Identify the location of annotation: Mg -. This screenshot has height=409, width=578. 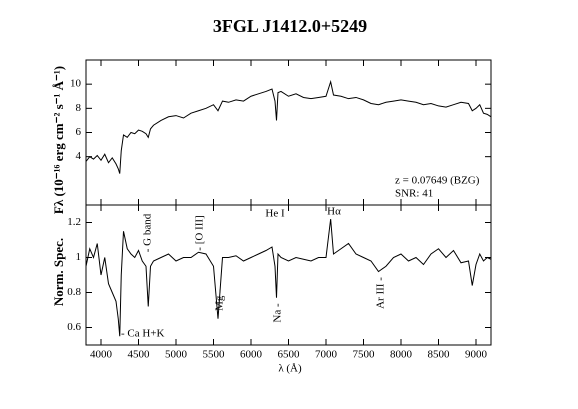
(220, 300).